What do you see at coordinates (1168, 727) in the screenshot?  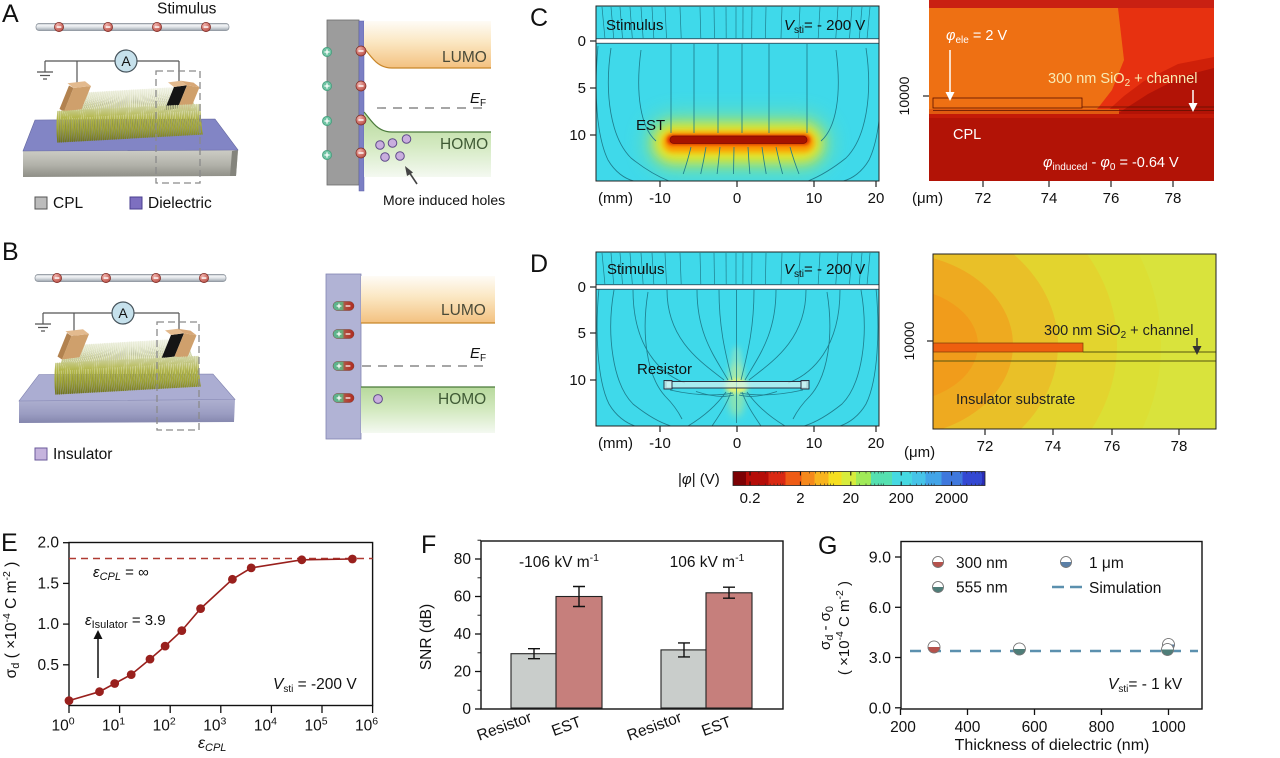 I see `svg-text: 1000` at bounding box center [1168, 727].